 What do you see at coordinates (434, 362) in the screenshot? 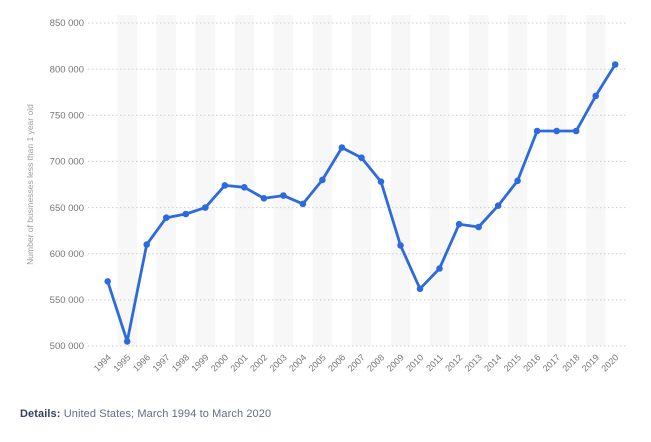
I see `x-tick-label: 2011` at bounding box center [434, 362].